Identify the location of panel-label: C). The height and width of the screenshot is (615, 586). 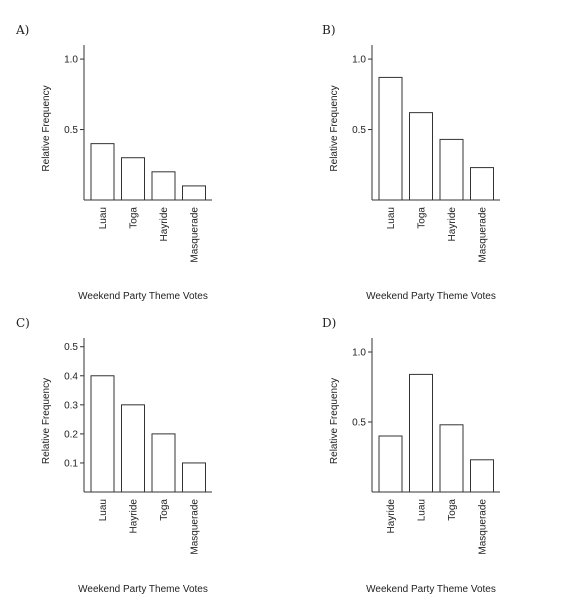
(23, 323).